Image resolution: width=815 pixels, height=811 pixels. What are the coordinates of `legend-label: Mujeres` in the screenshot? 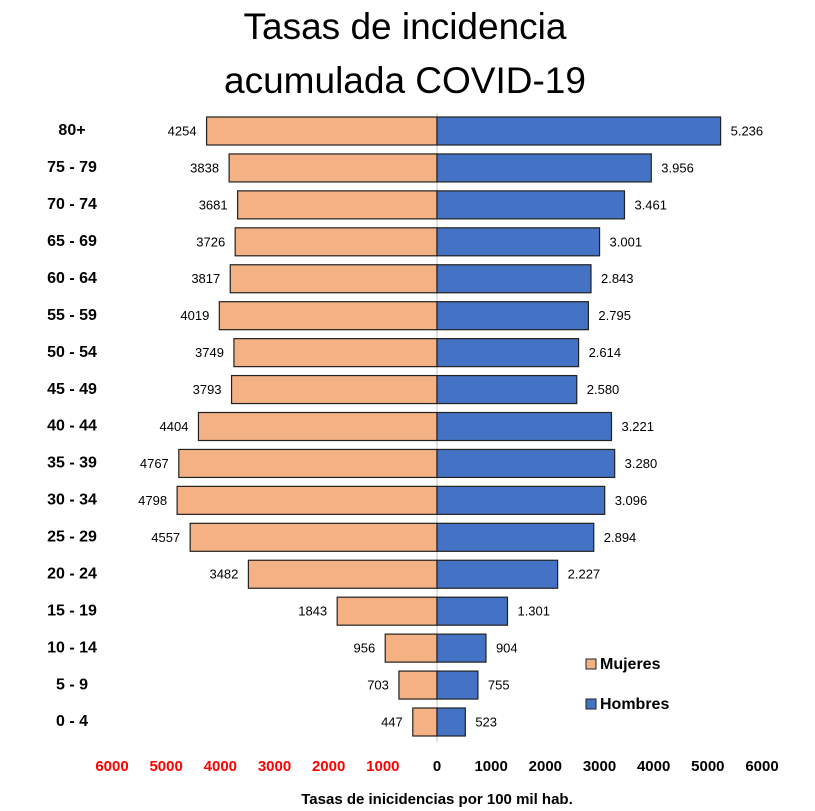 It's located at (630, 664).